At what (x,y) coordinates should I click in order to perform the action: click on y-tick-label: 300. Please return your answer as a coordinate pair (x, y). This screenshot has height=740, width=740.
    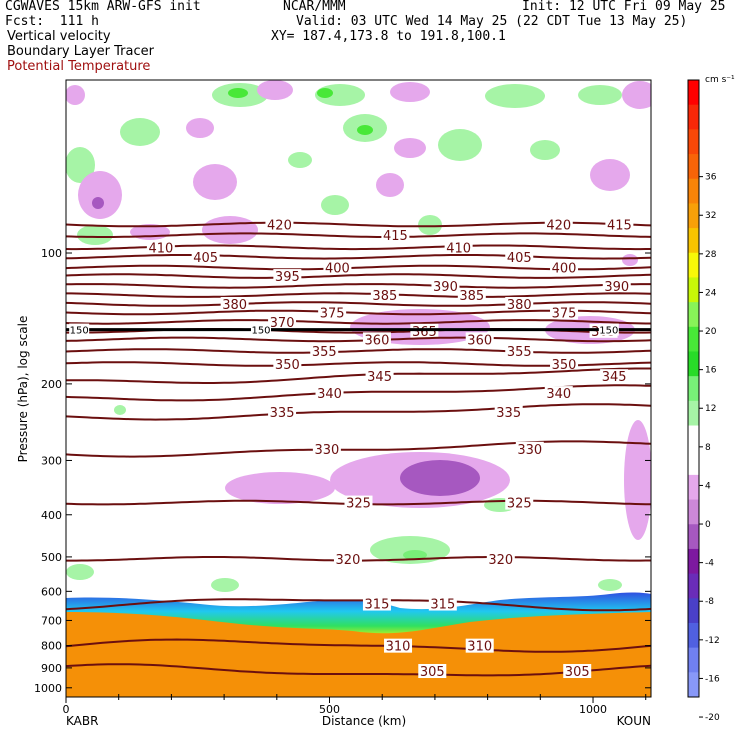
    Looking at the image, I should click on (51, 460).